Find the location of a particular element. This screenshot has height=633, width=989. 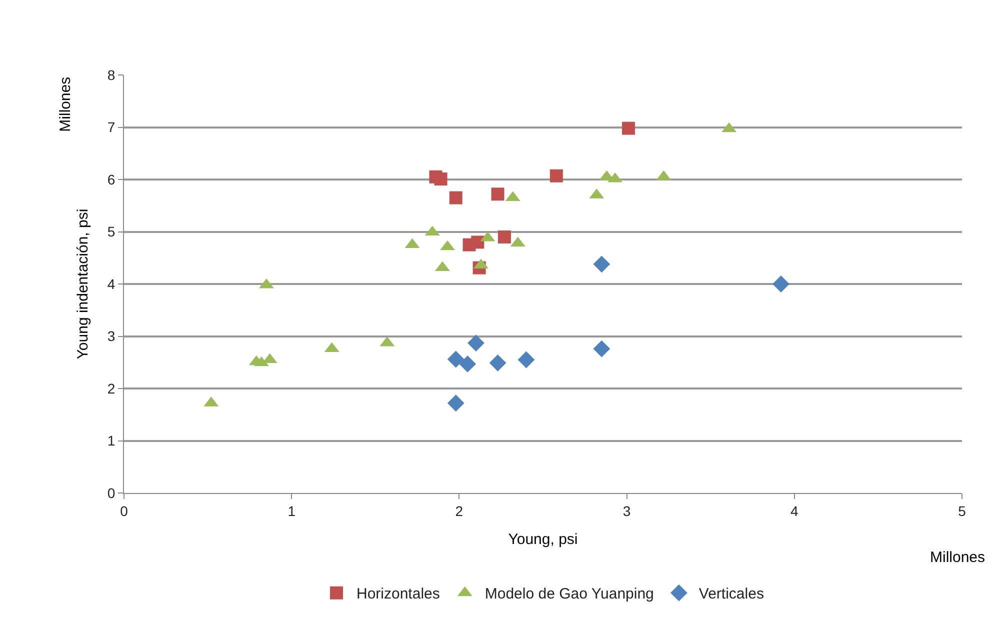

x-tick-label: 4 is located at coordinates (794, 510).